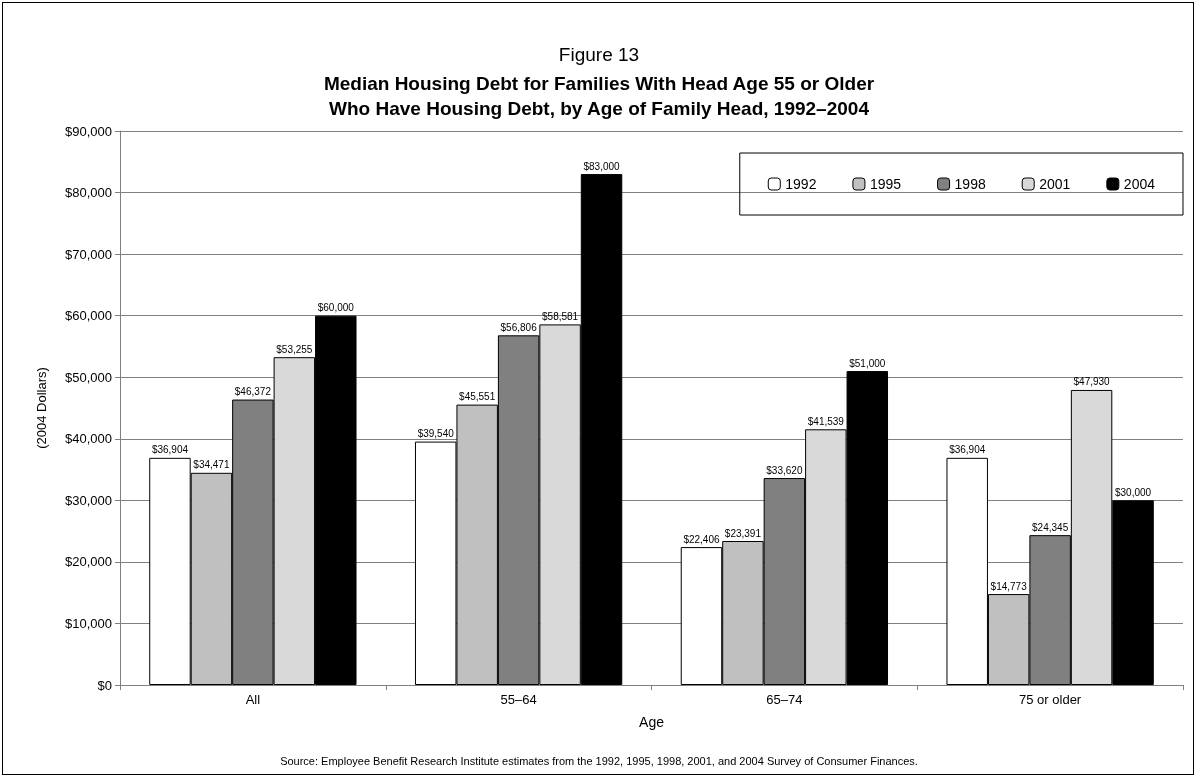  Describe the element at coordinates (1139, 184) in the screenshot. I see `legend-label: 2004` at that location.